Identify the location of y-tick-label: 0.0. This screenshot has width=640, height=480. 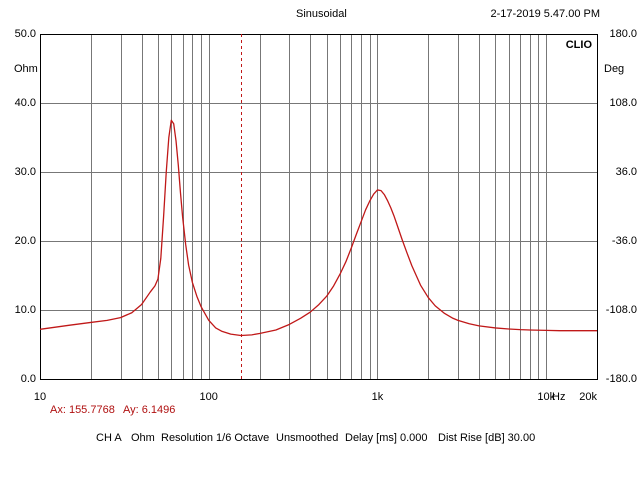
(28, 379).